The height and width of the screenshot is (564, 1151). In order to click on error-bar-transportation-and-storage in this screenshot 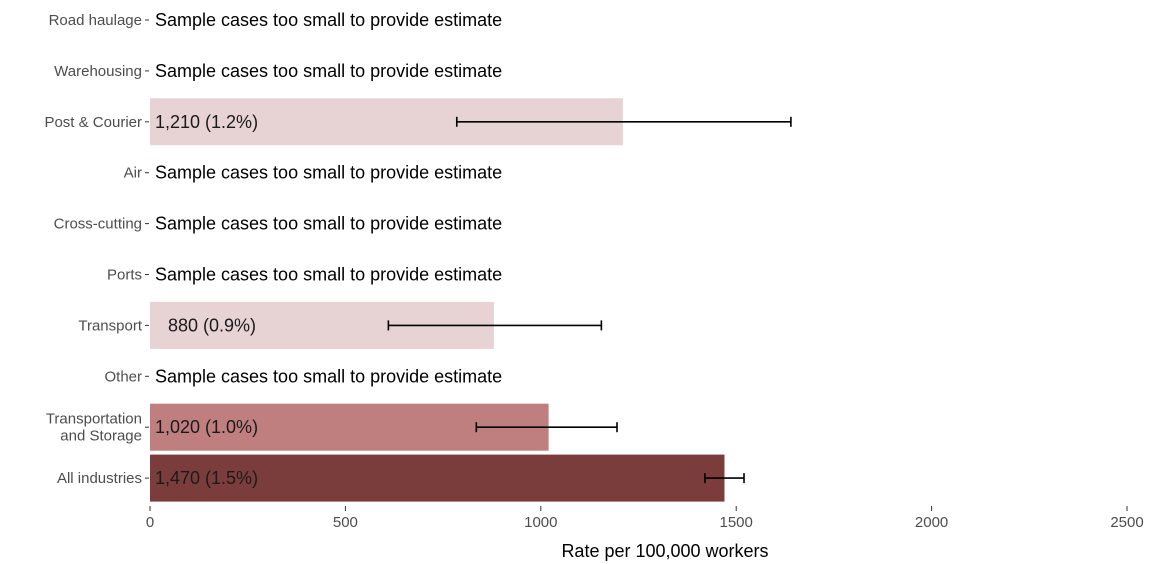, I will do `click(546, 427)`.